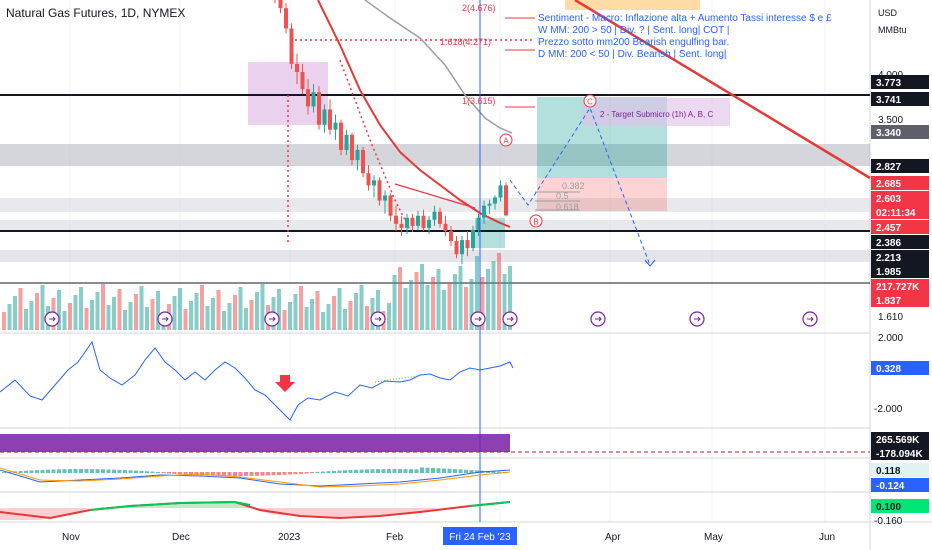 Image resolution: width=932 pixels, height=550 pixels. What do you see at coordinates (435, 196) in the screenshot?
I see `wedge-line-upper` at bounding box center [435, 196].